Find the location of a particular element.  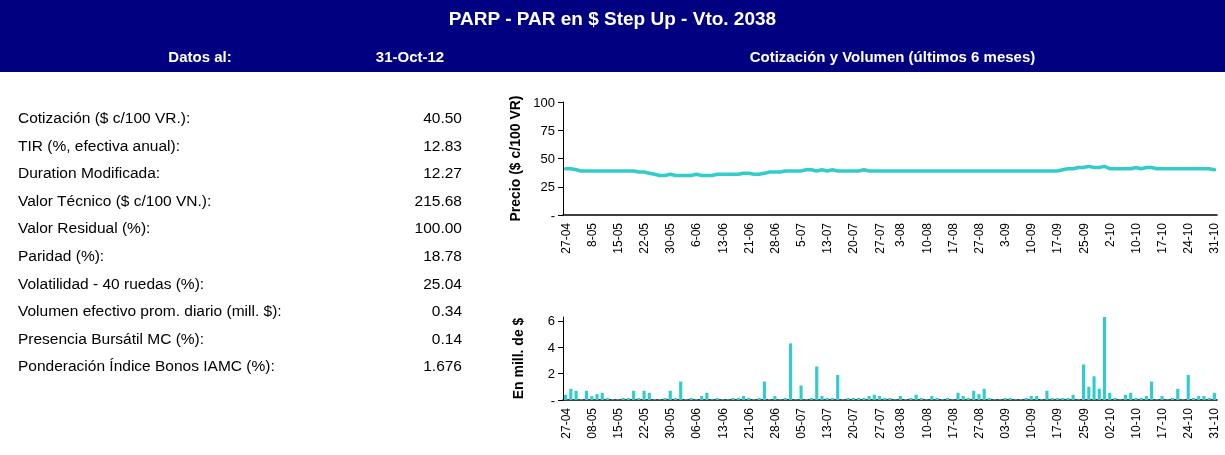

text: 12.27 is located at coordinates (442, 173).